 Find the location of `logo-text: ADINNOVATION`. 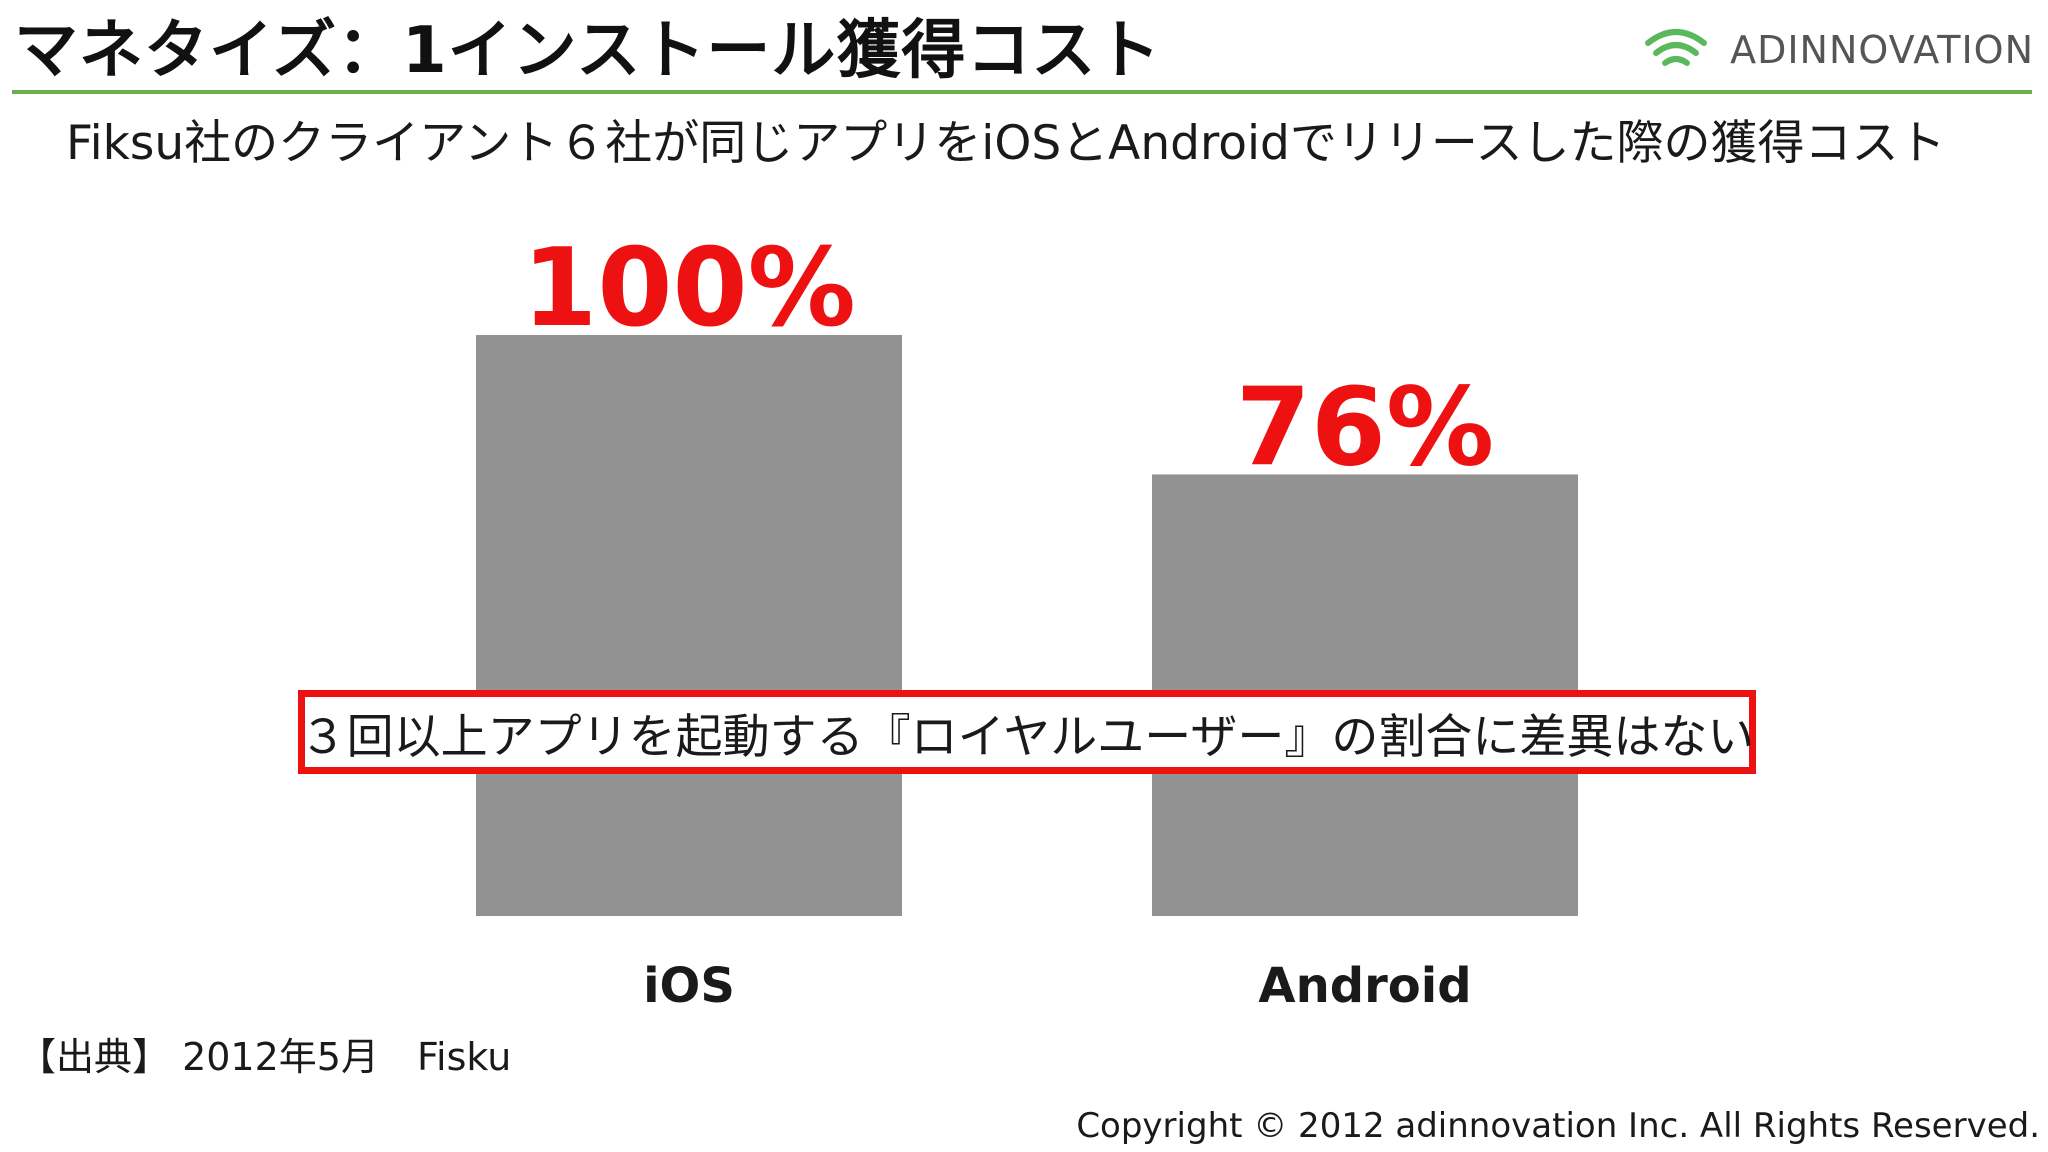

logo-text: ADINNOVATION is located at coordinates (1882, 50).